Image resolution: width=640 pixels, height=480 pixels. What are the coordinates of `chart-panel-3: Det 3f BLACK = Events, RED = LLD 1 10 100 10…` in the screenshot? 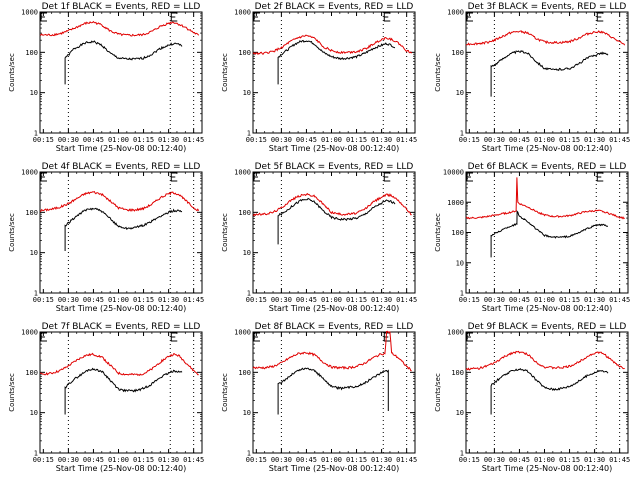 It's located at (532, 77).